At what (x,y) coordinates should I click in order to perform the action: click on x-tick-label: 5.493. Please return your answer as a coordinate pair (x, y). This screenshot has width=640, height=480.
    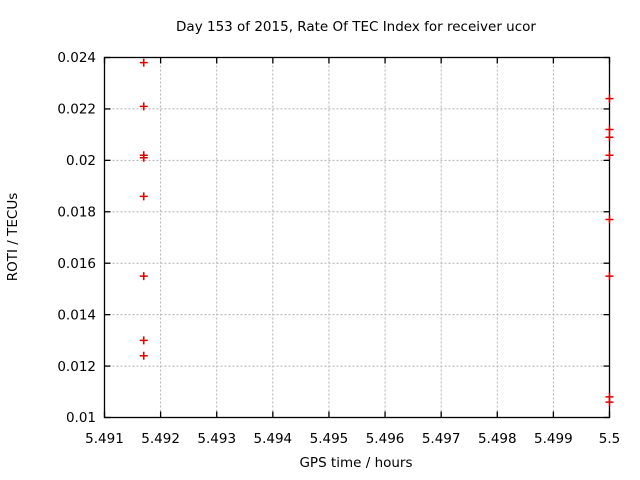
    Looking at the image, I should click on (216, 439).